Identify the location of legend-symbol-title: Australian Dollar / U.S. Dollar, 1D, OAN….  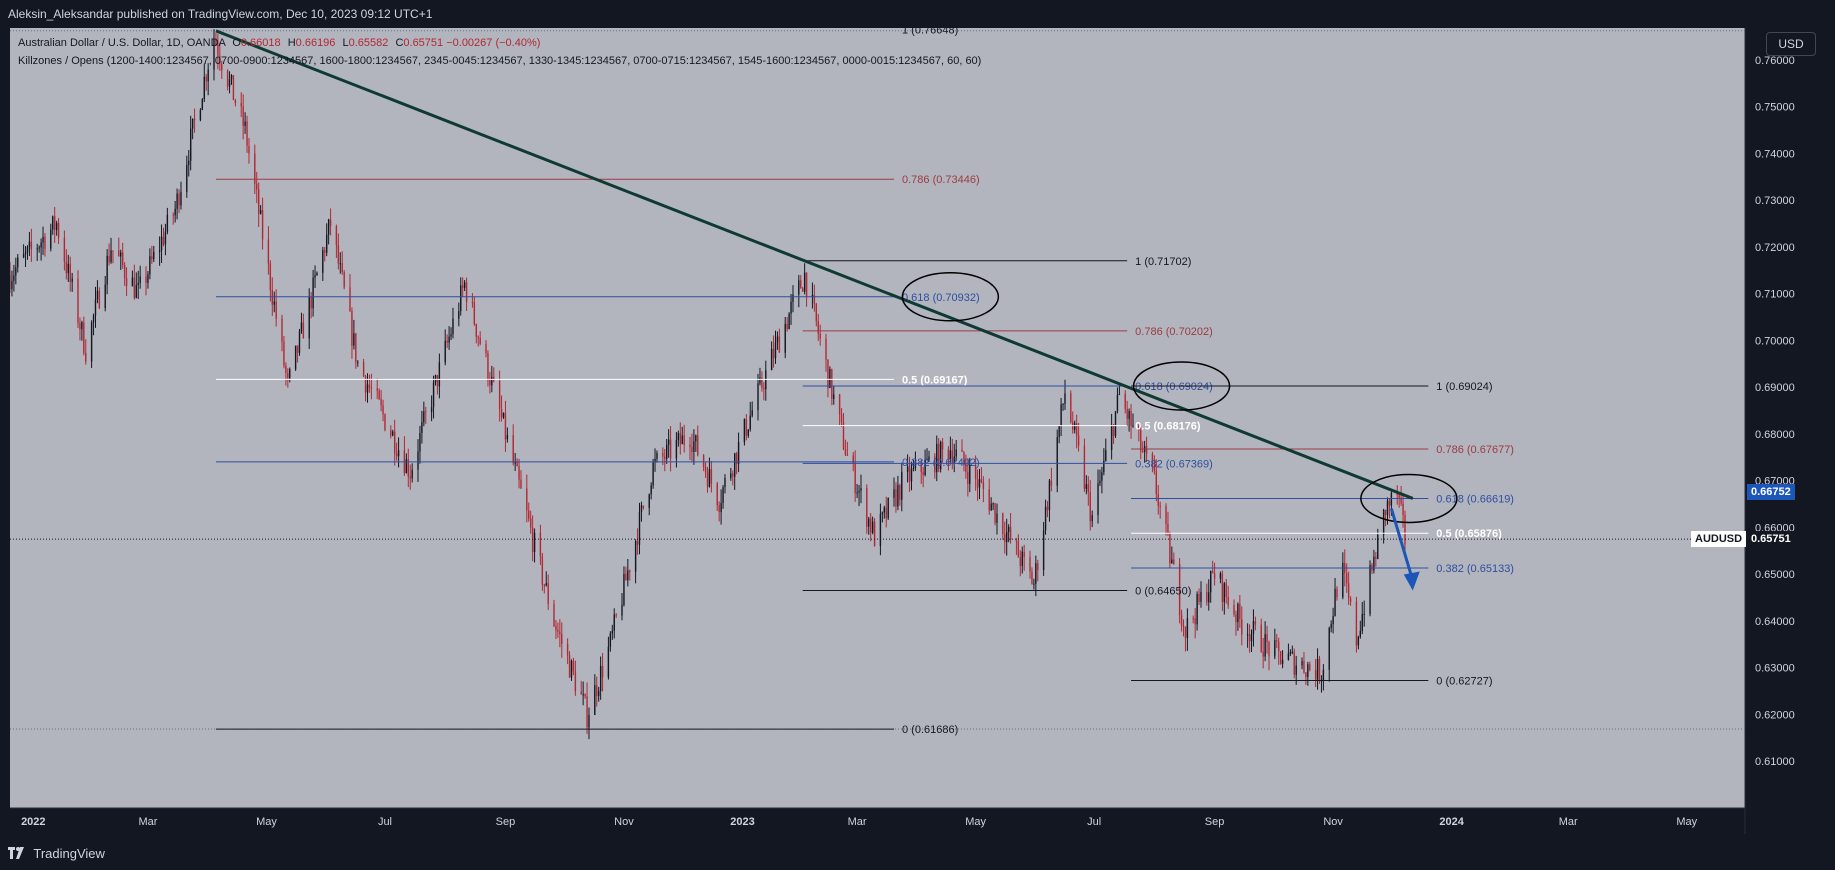
(122, 43).